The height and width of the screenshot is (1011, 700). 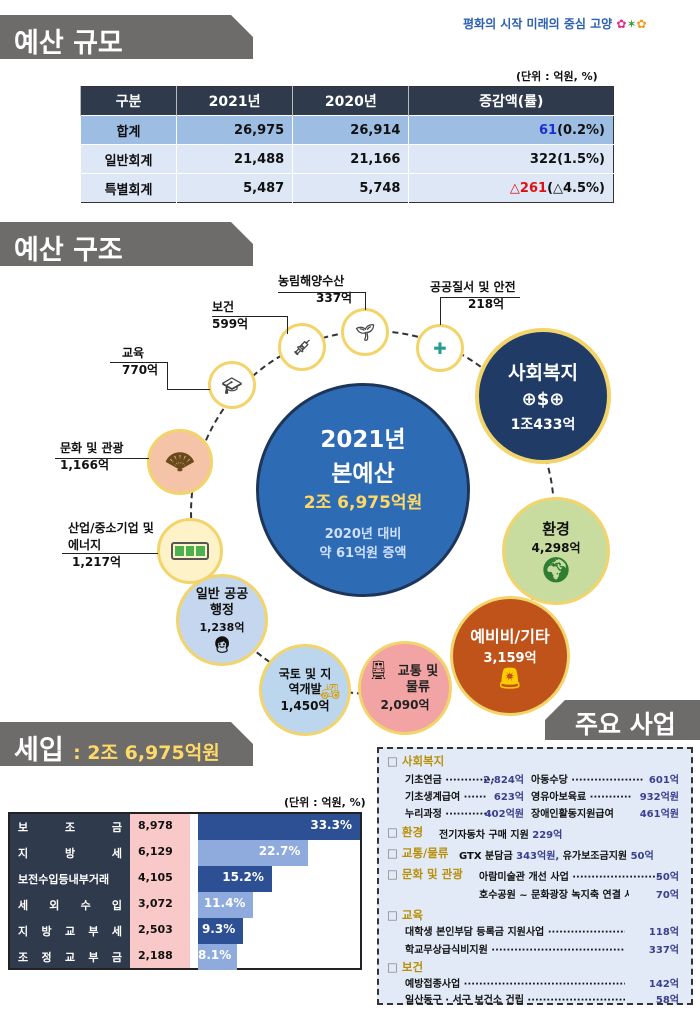 What do you see at coordinates (350, 101) in the screenshot?
I see `col-header: 2020년` at bounding box center [350, 101].